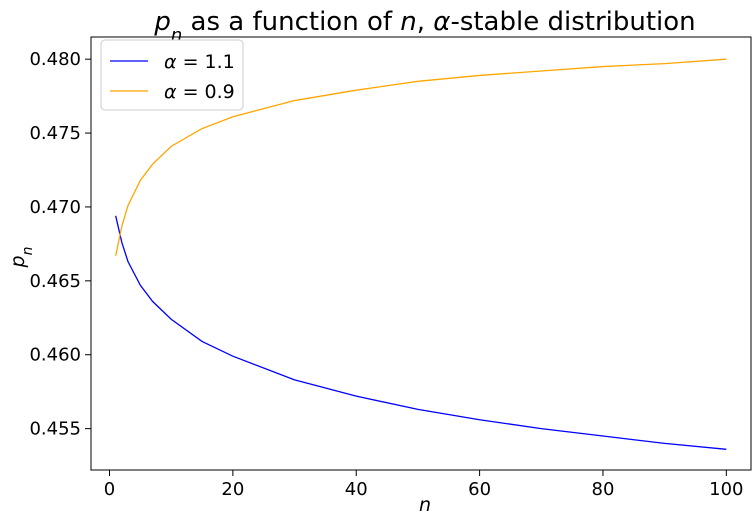 The width and height of the screenshot is (756, 514). What do you see at coordinates (291, 22) in the screenshot?
I see `title-middle: as a function of` at bounding box center [291, 22].